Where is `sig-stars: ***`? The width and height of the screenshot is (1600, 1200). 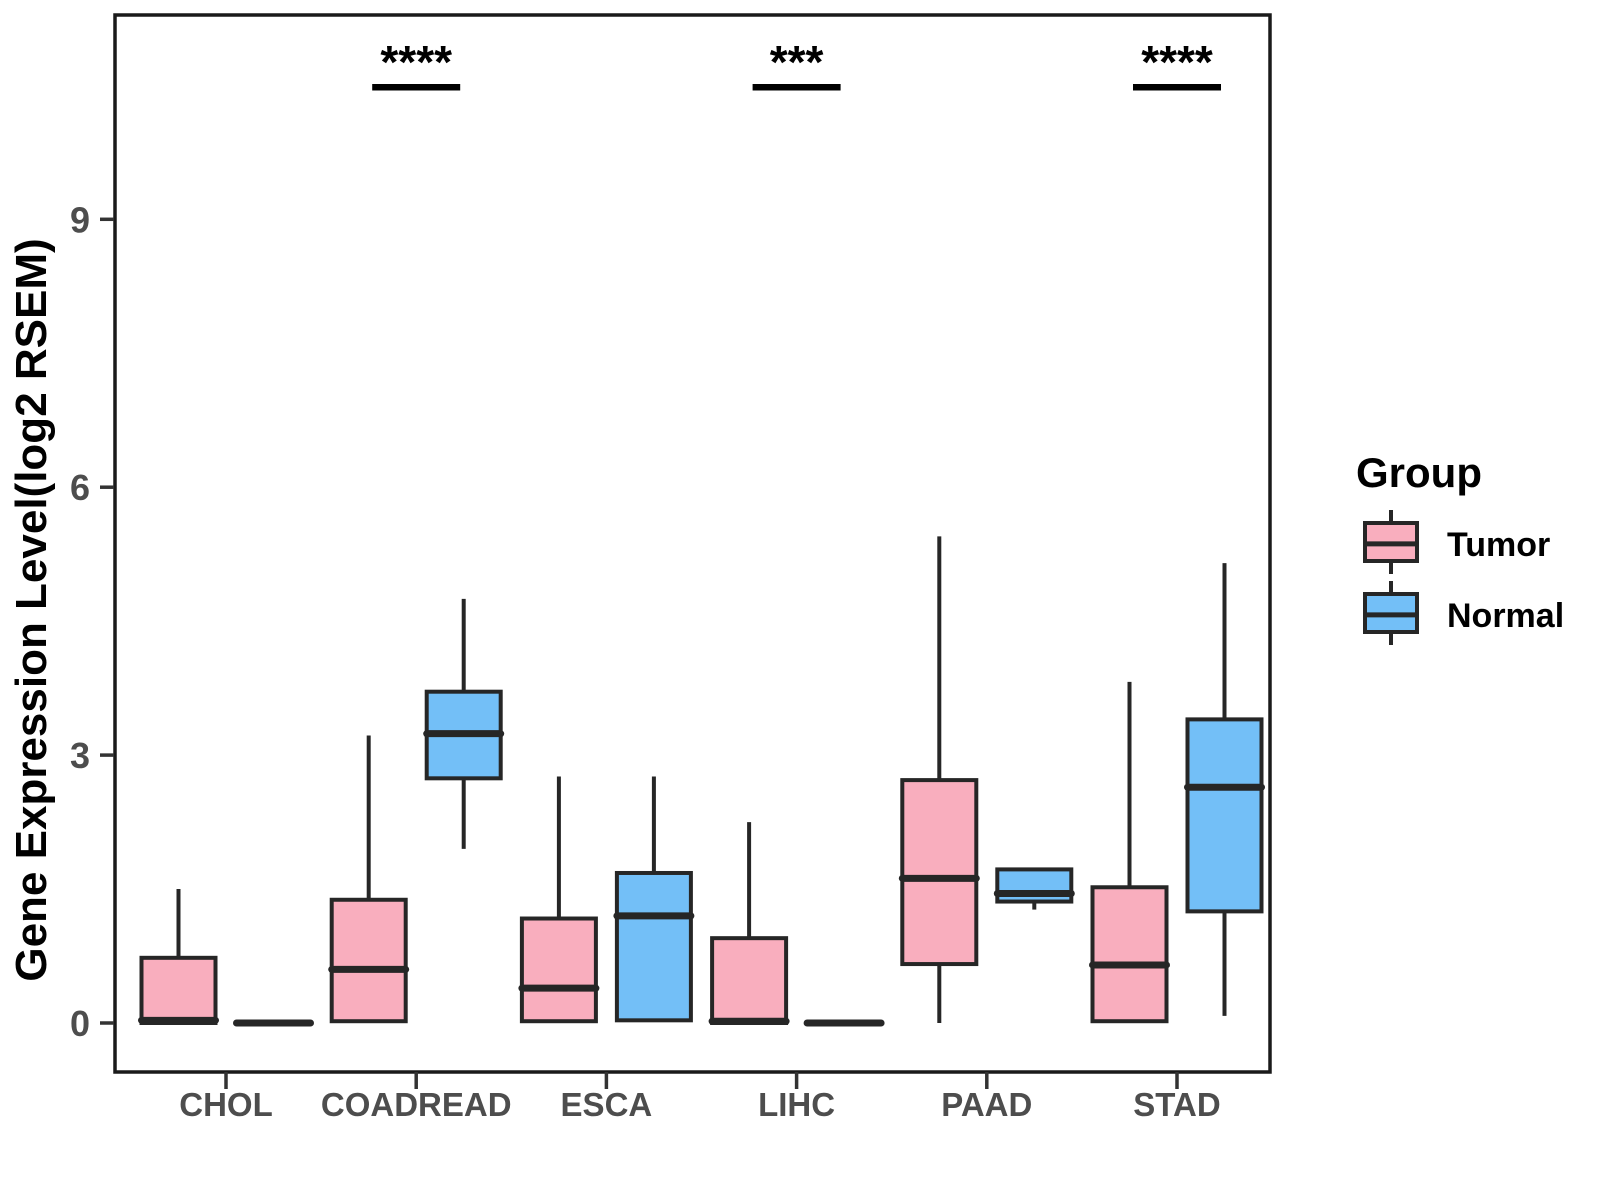
sig-stars: *** is located at coordinates (797, 62).